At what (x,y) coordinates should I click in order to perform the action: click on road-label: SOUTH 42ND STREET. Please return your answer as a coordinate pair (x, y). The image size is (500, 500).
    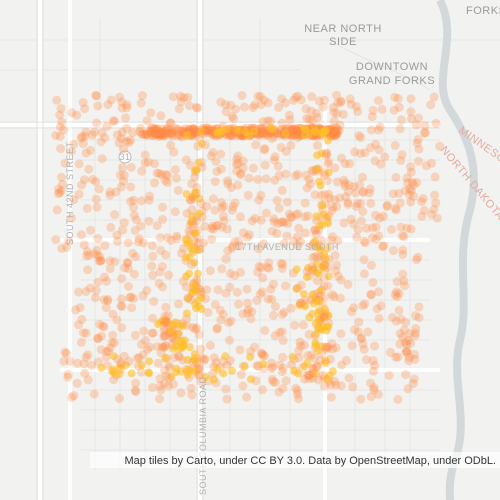
    Looking at the image, I should click on (70, 193).